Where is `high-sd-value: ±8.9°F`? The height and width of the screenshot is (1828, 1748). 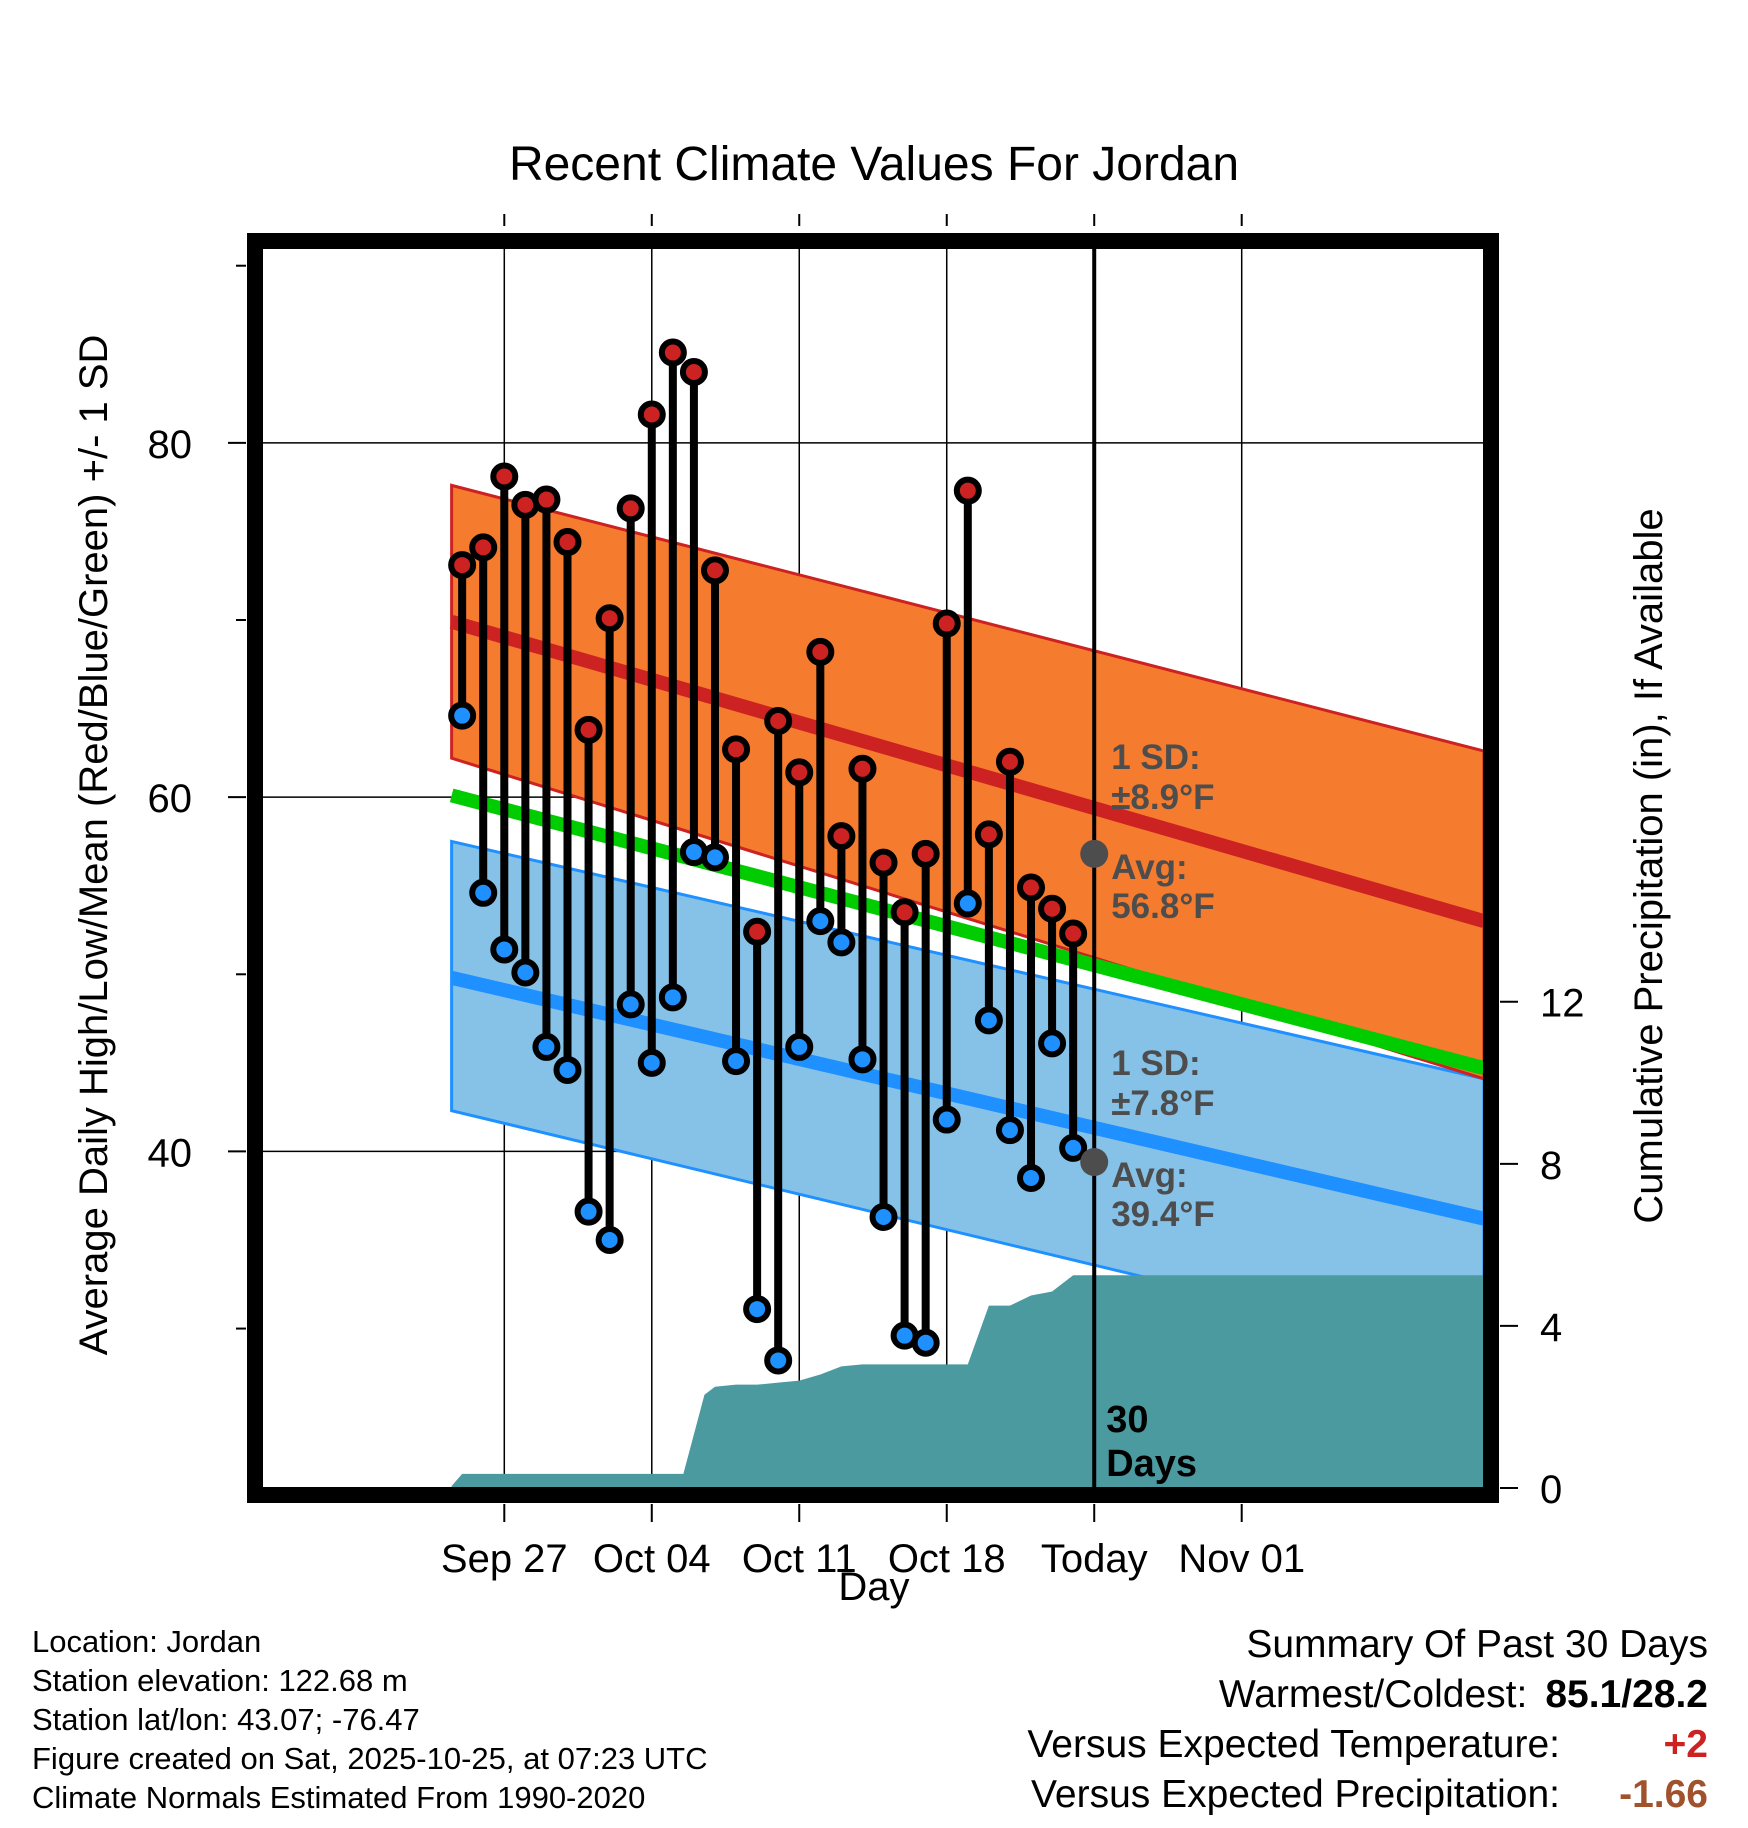
high-sd-value: ±8.9°F is located at coordinates (1162, 797).